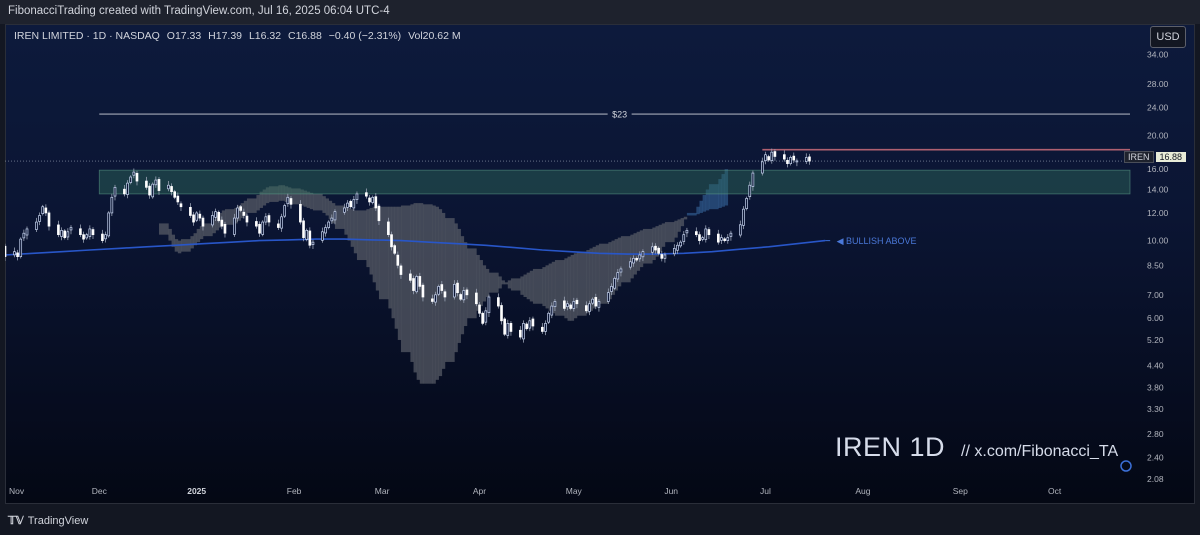 The height and width of the screenshot is (535, 1200). I want to click on currency-button: USD, so click(1168, 37).